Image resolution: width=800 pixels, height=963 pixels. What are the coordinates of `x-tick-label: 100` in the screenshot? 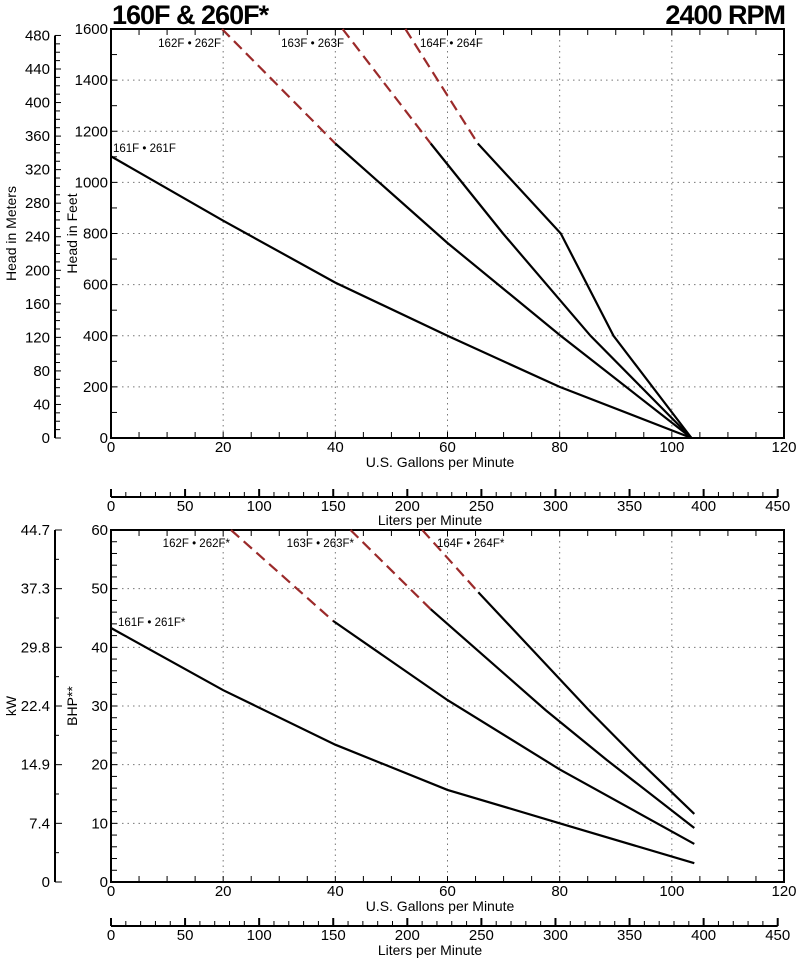 It's located at (671, 891).